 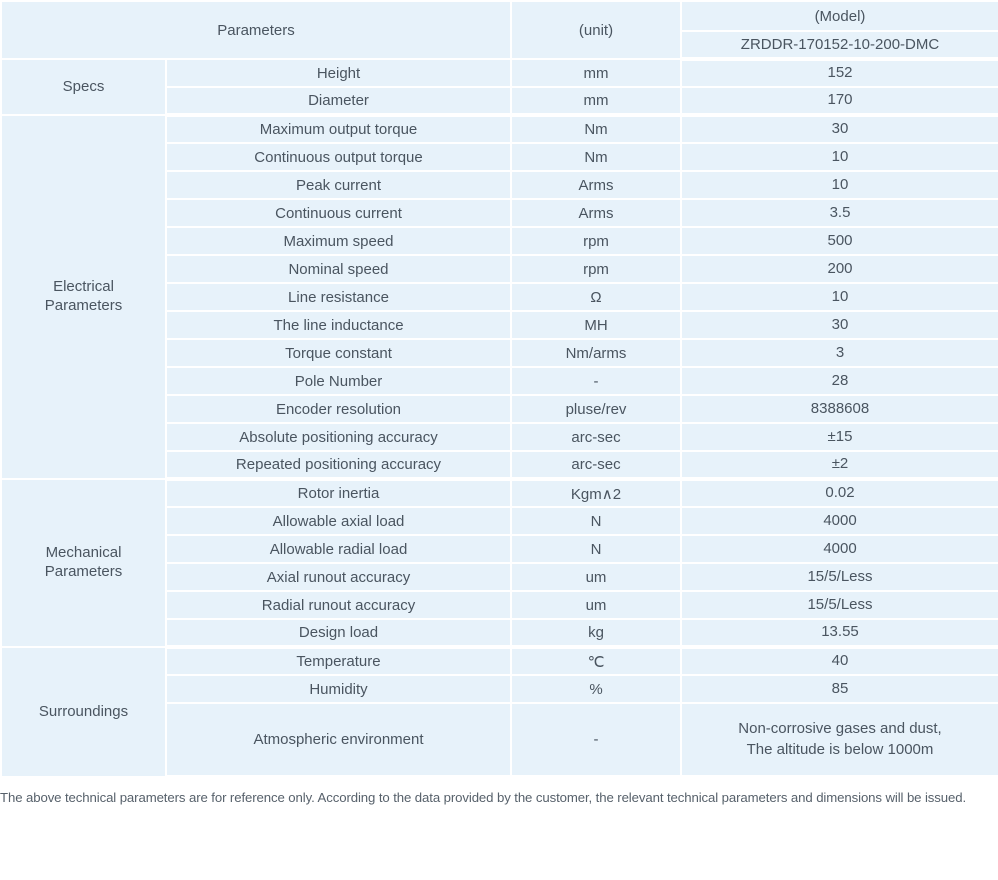 I want to click on unit-value: pluse/rev, so click(x=596, y=409).